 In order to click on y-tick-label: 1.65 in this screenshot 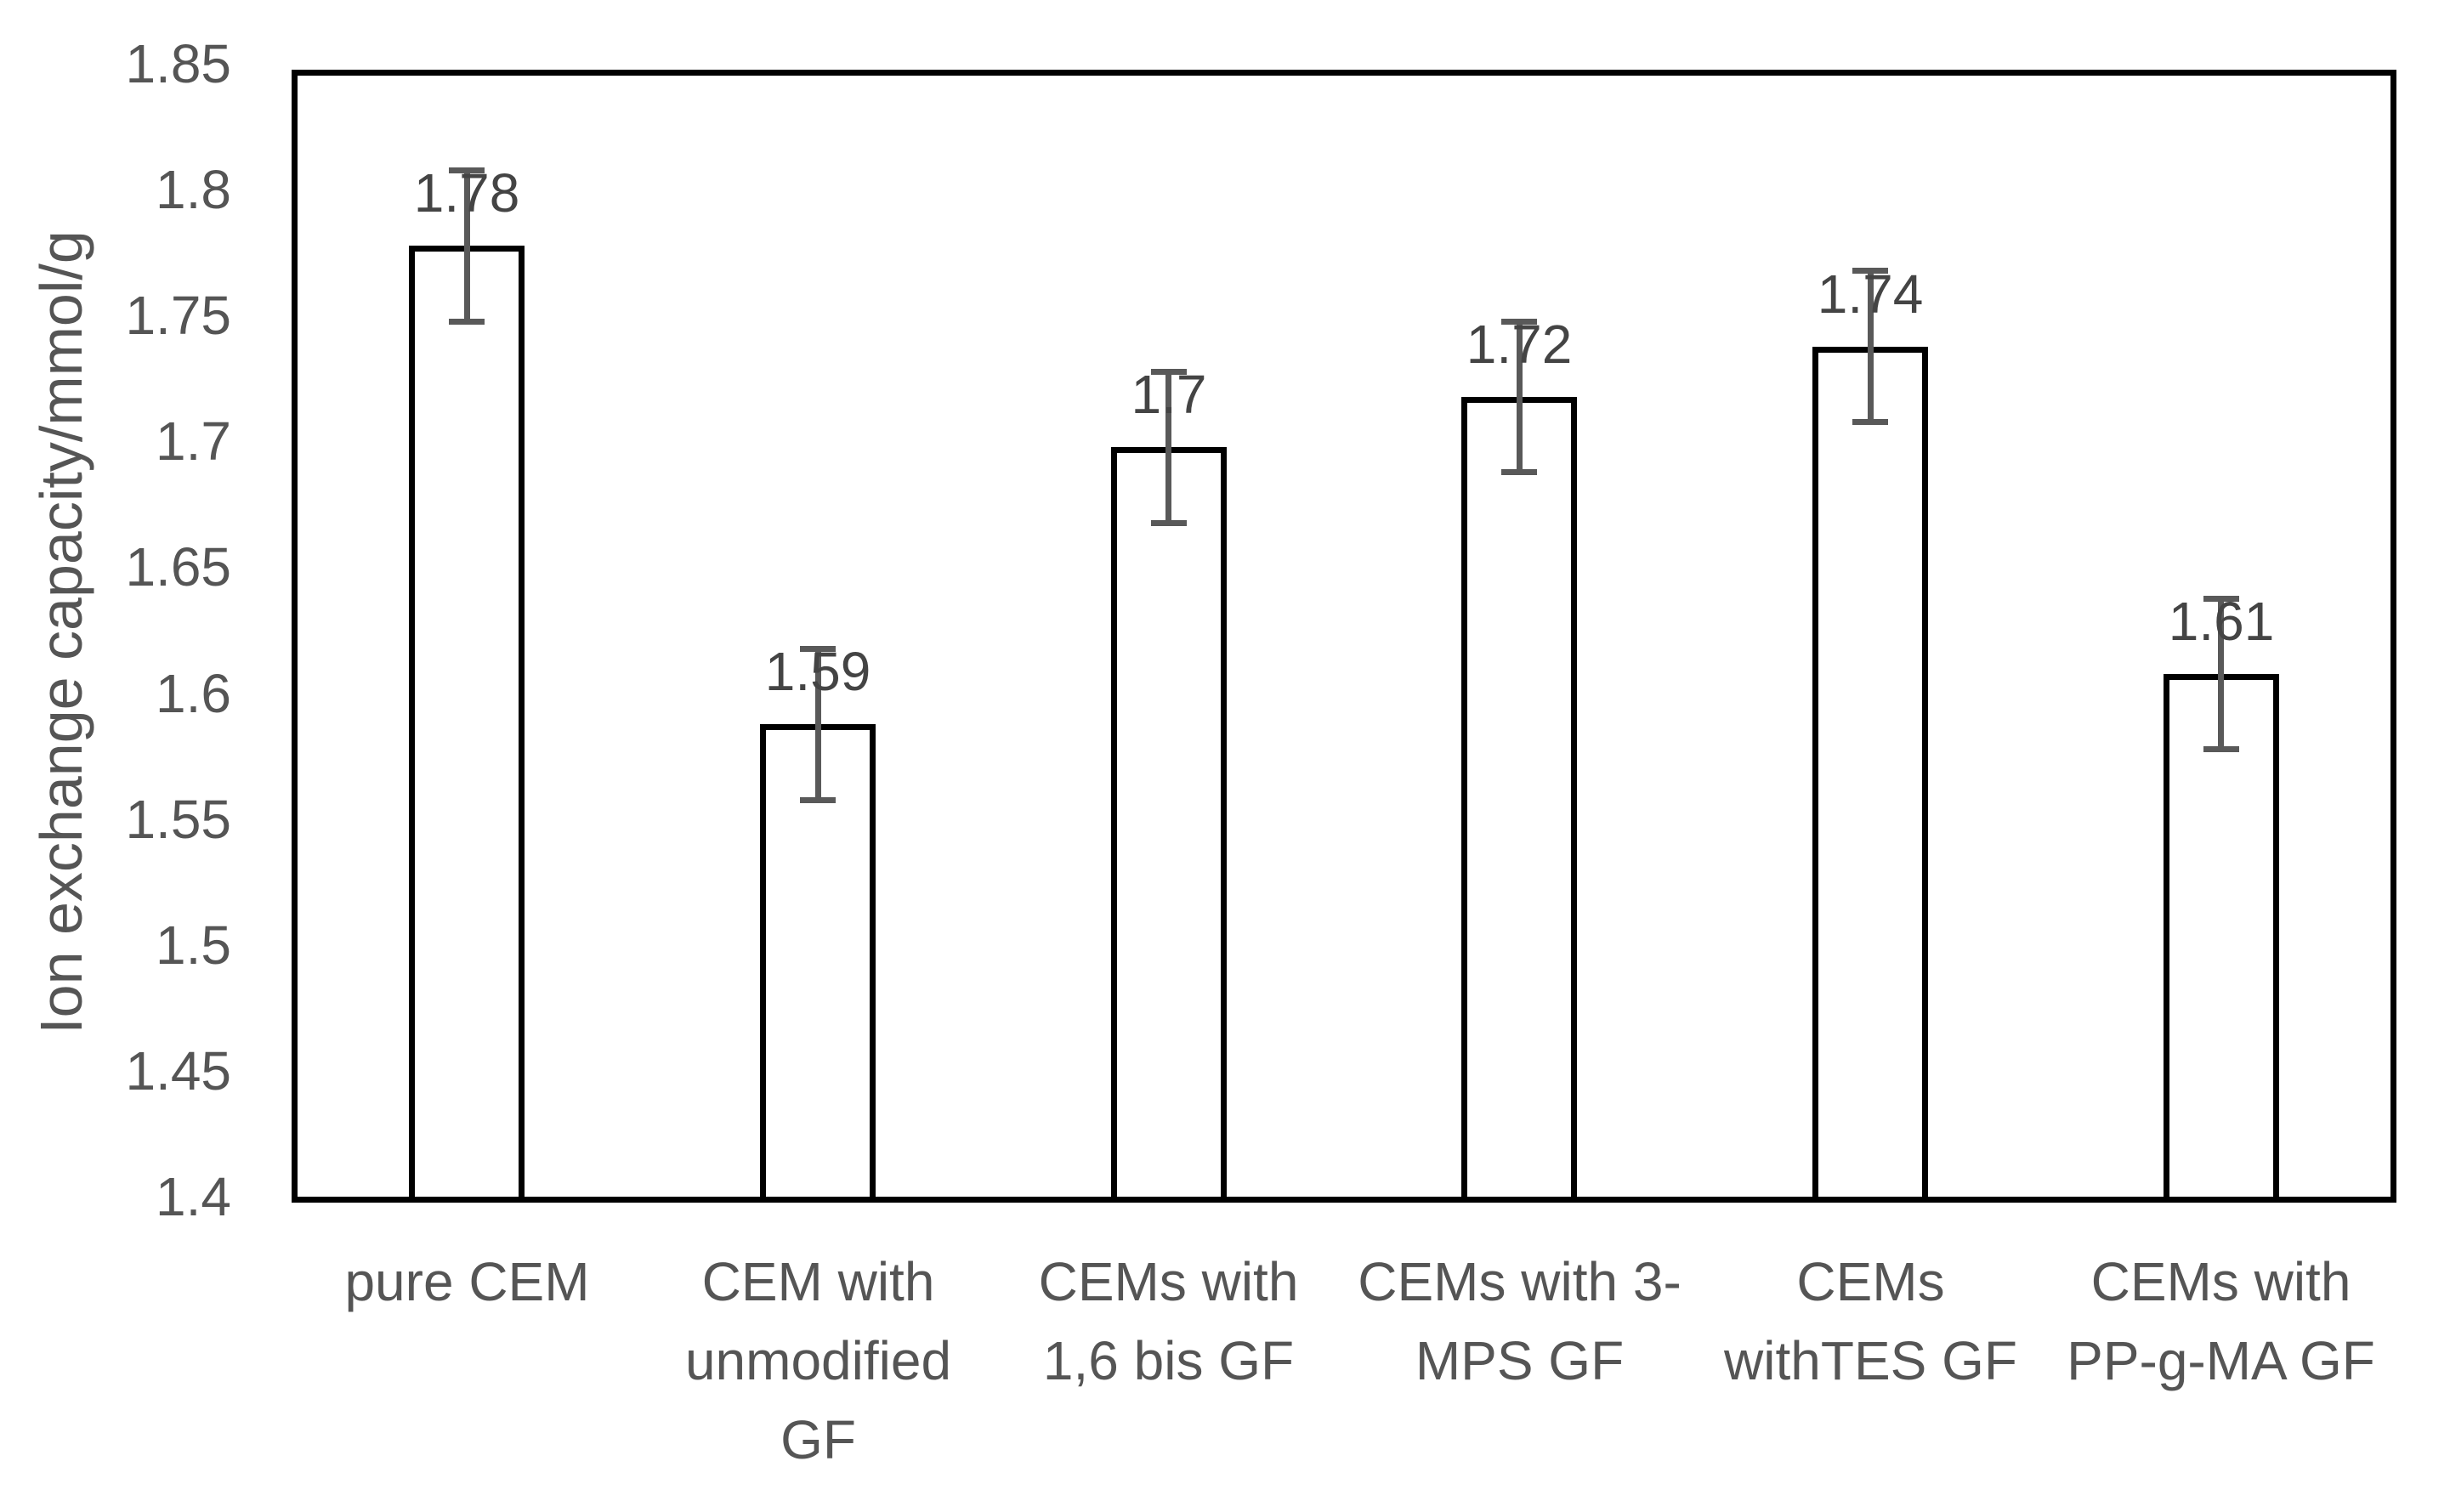, I will do `click(178, 566)`.